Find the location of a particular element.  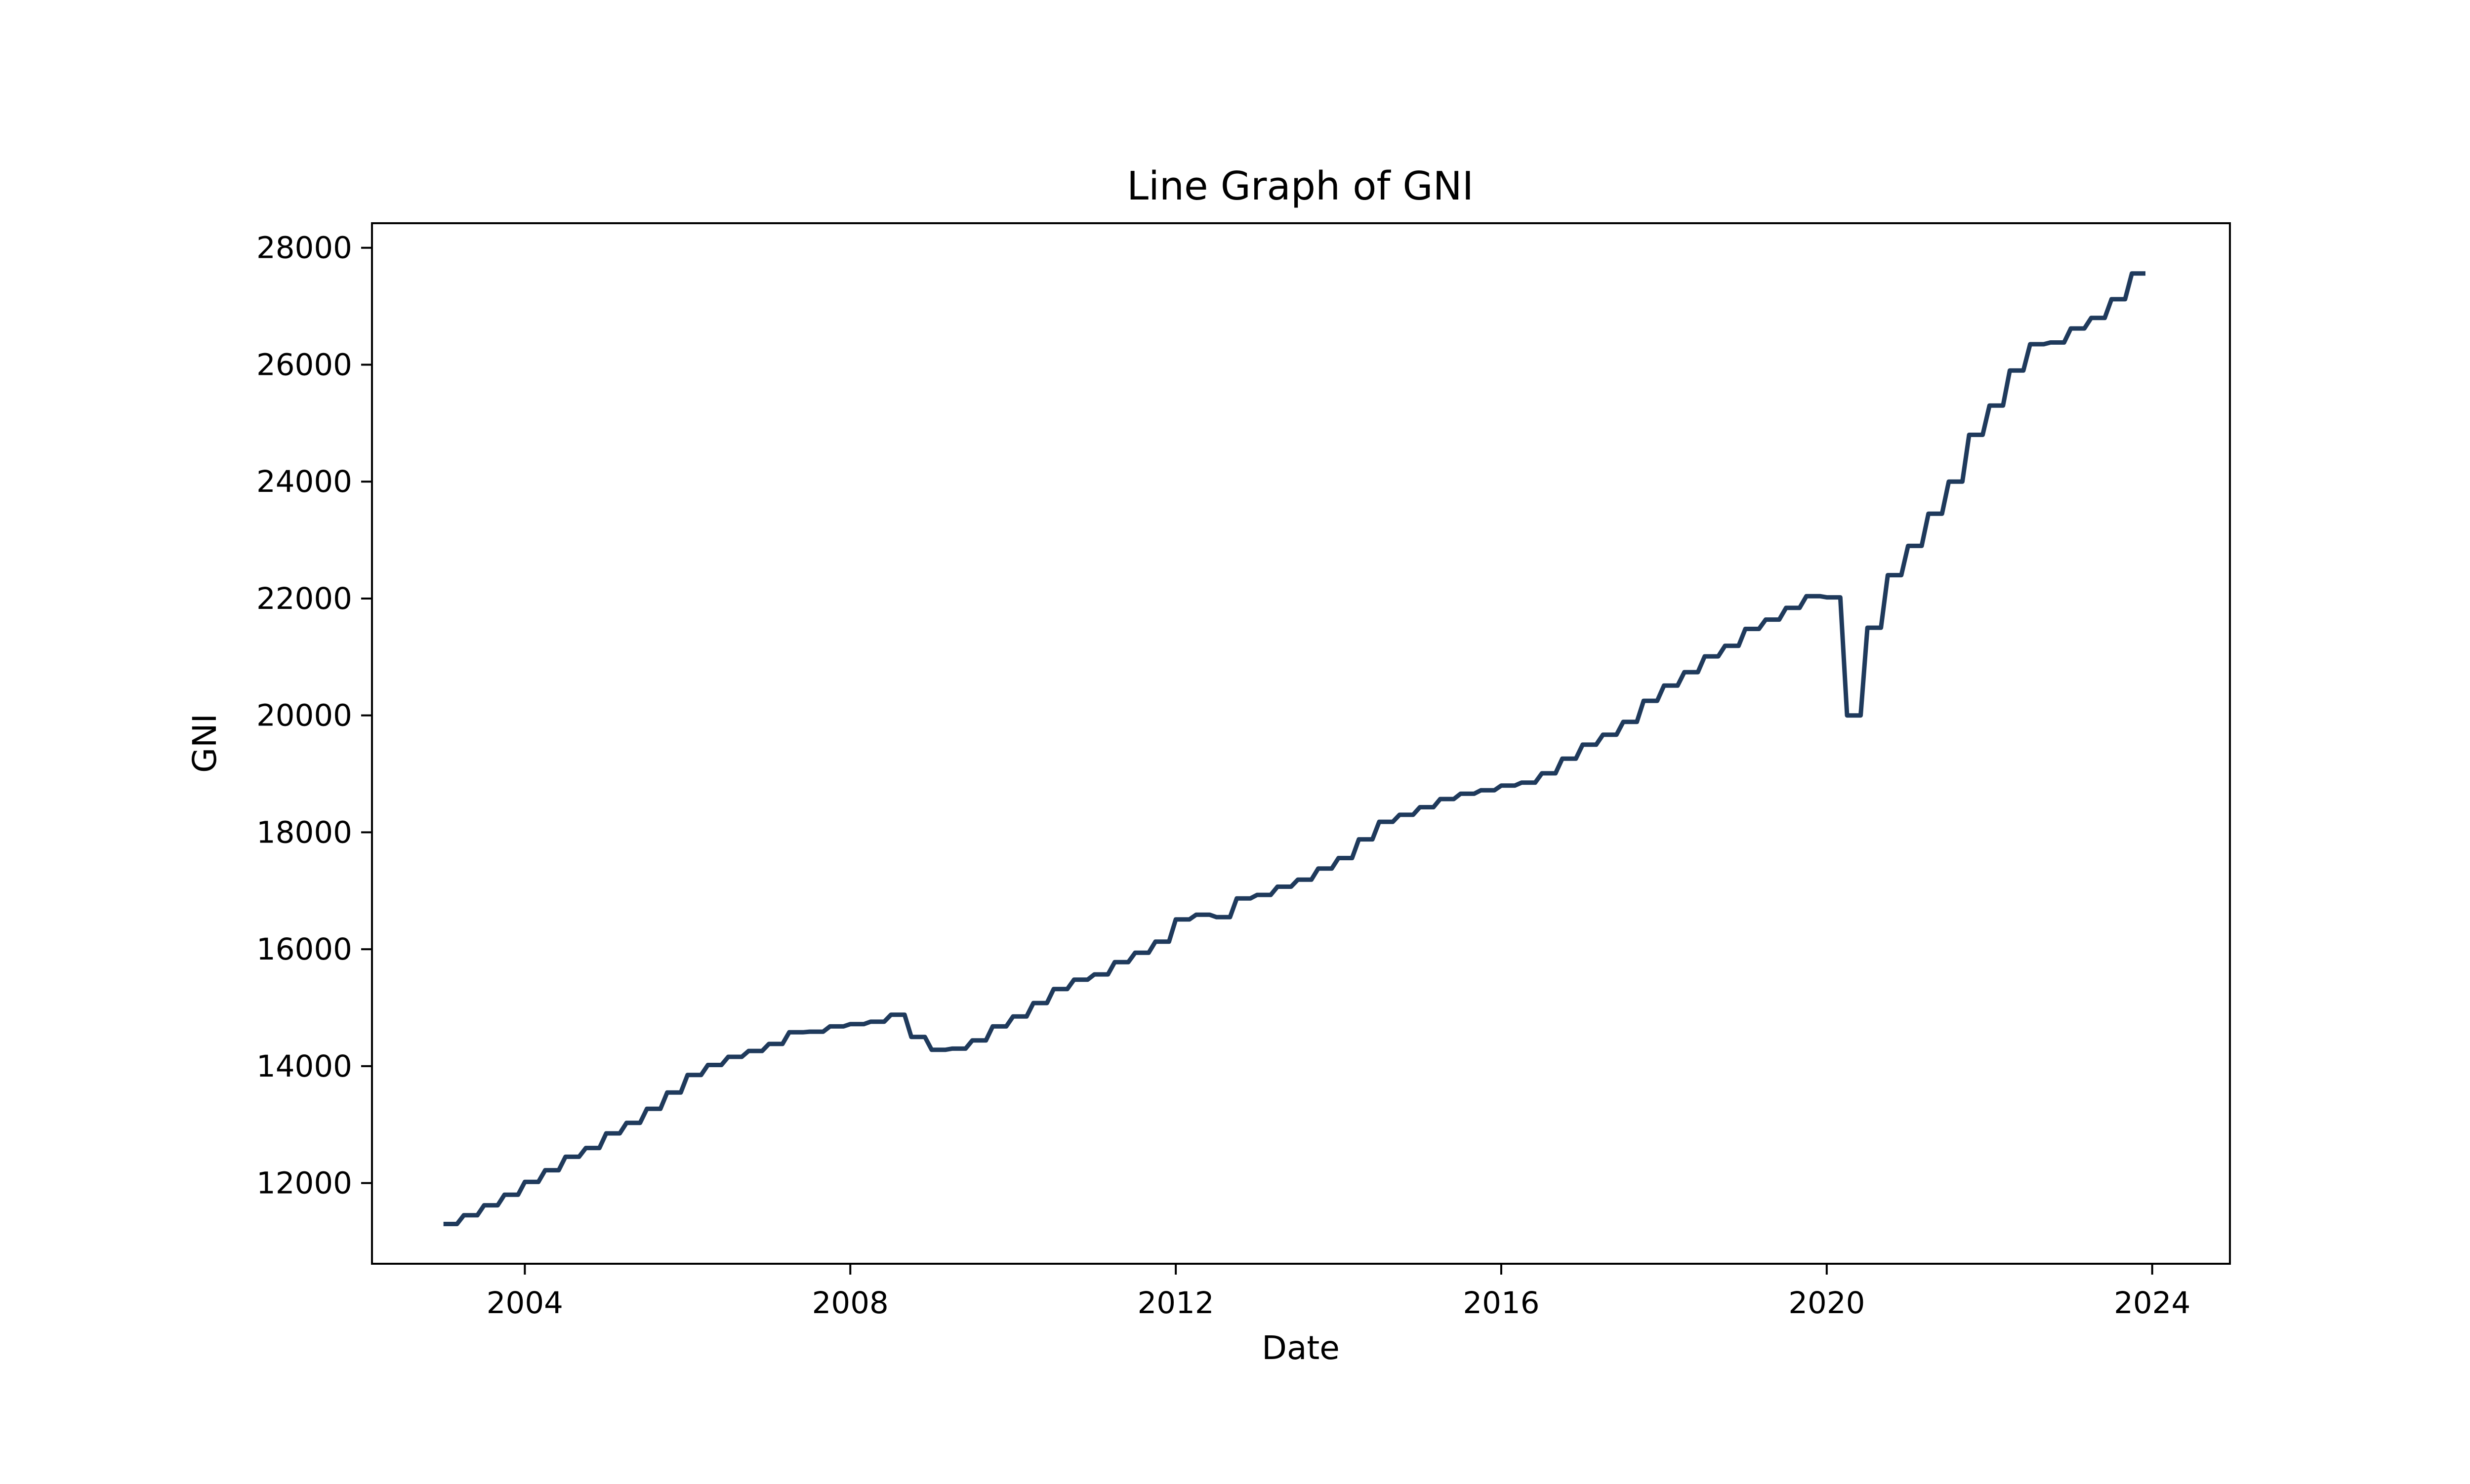

x-tick-label: 2004 is located at coordinates (525, 1303).